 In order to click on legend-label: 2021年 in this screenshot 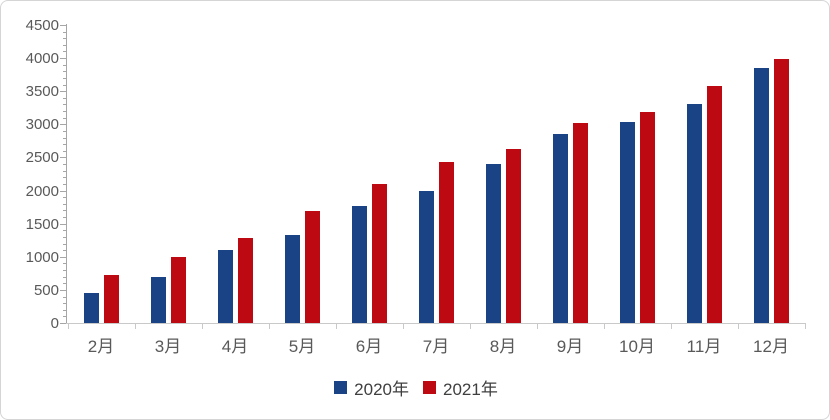, I will do `click(470, 389)`.